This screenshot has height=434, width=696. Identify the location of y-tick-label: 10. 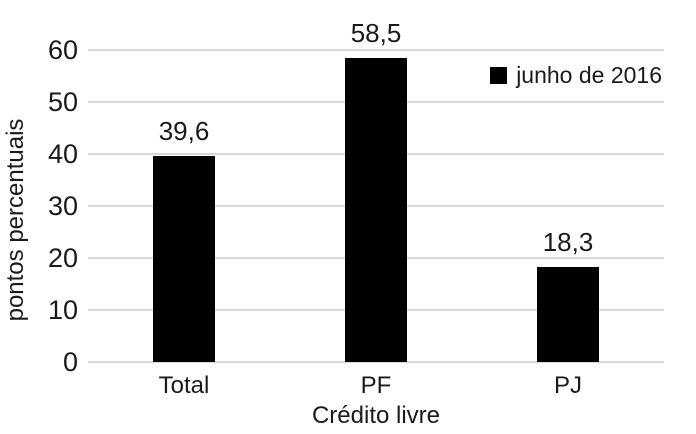
(62, 310).